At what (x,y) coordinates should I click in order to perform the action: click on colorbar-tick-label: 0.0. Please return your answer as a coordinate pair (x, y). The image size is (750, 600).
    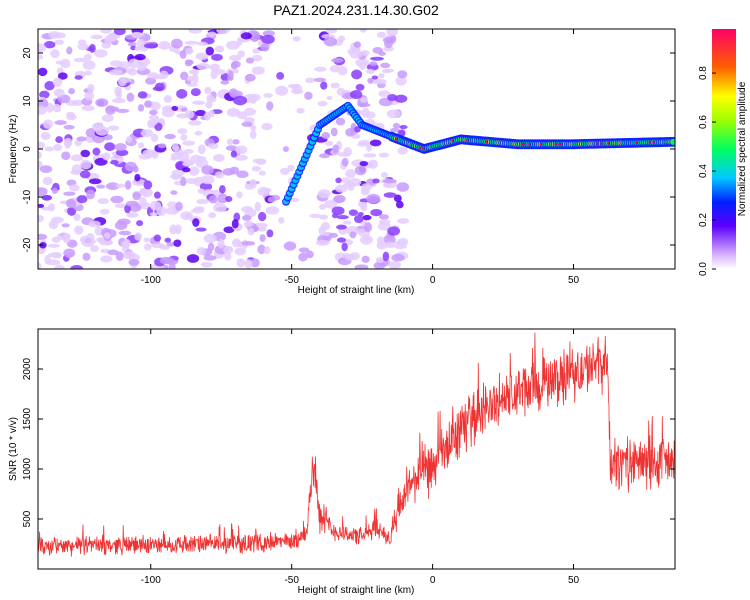
    Looking at the image, I should click on (703, 269).